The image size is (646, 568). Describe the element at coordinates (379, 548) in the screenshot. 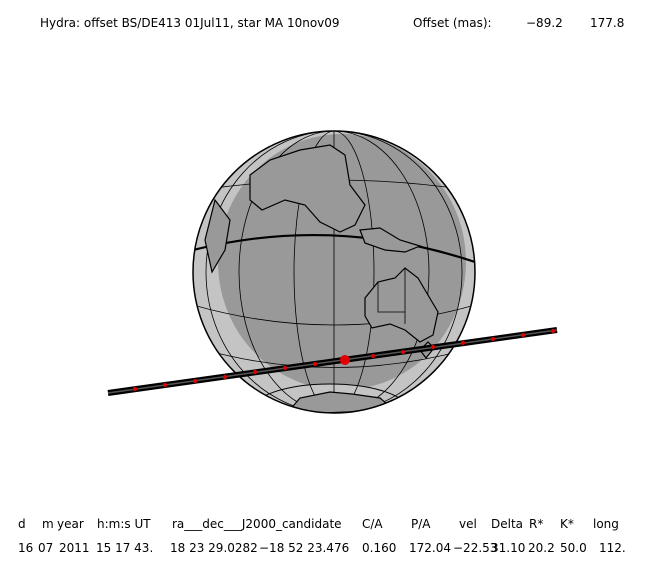

I see `table-cell: 0.160` at that location.